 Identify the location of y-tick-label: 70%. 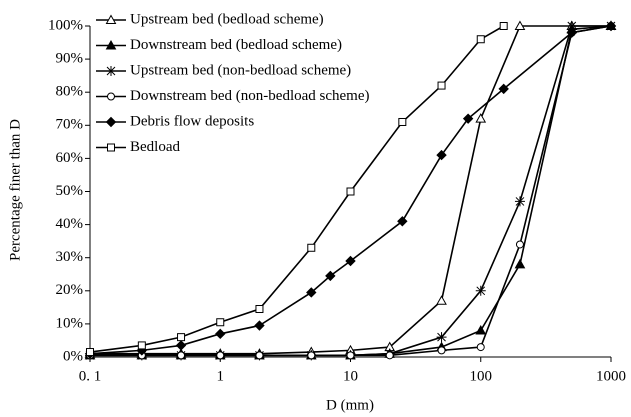
(70, 125).